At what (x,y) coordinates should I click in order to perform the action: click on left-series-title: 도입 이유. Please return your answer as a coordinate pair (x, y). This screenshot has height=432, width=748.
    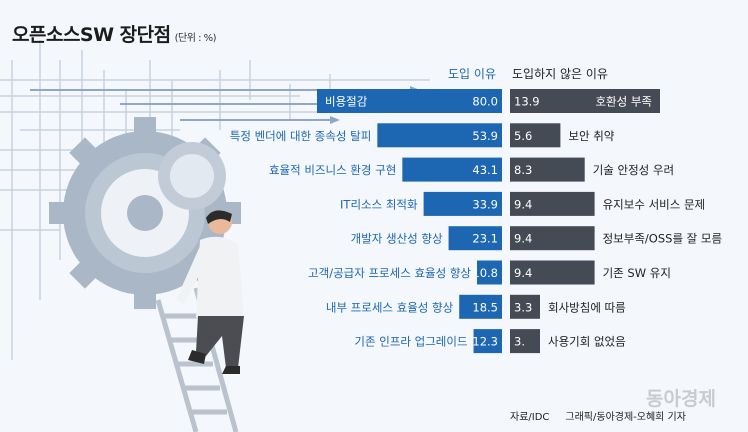
    Looking at the image, I should click on (472, 74).